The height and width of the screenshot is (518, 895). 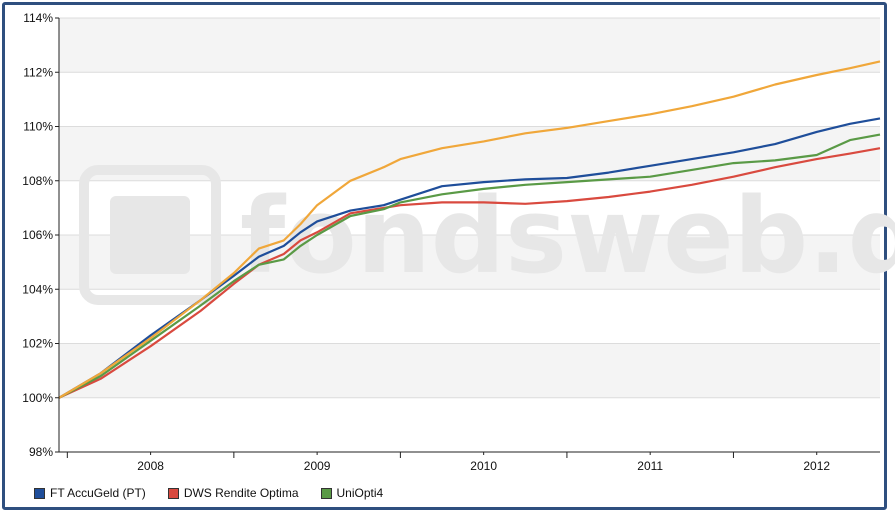 I want to click on legend-label: UniOpti4, so click(x=360, y=493).